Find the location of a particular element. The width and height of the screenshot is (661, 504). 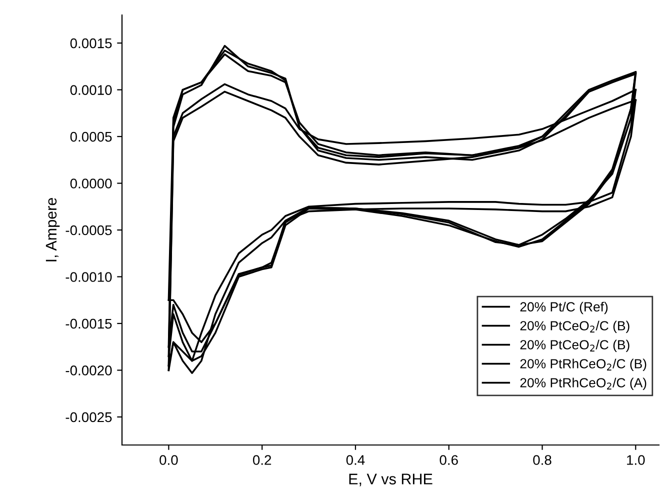

x-tick-label: 0.4 is located at coordinates (355, 460).